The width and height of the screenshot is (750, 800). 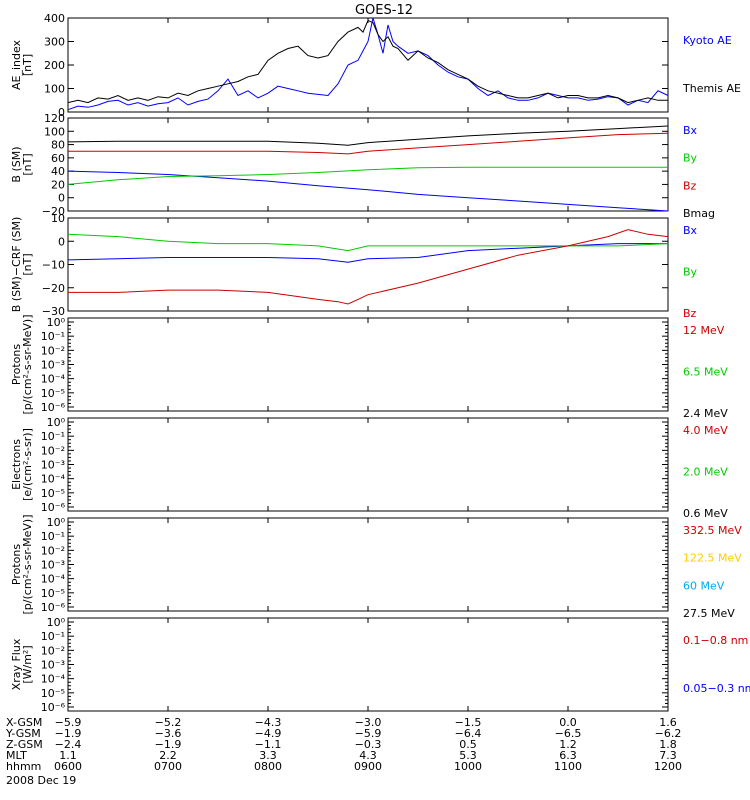 What do you see at coordinates (699, 213) in the screenshot?
I see `legend-Bmag: Bmag` at bounding box center [699, 213].